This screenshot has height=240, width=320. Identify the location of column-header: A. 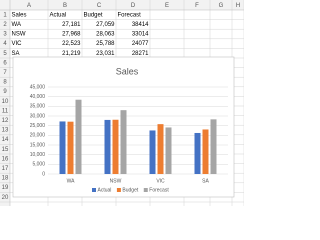
(29, 6).